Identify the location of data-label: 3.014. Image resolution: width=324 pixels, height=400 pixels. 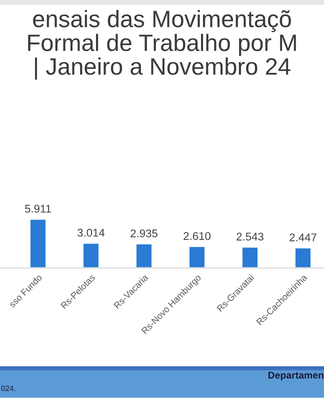
(91, 232).